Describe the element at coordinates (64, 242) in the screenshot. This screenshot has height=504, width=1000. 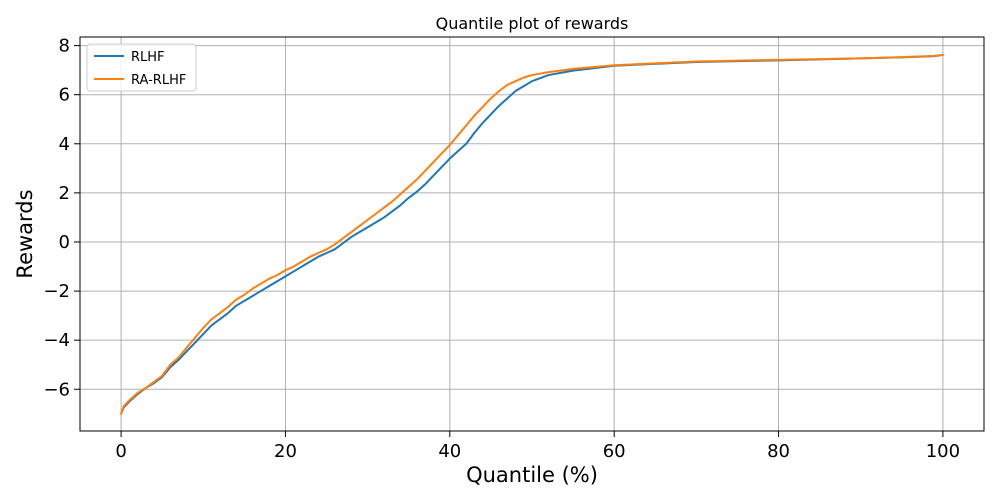
I see `y-tick-label: 0` at that location.